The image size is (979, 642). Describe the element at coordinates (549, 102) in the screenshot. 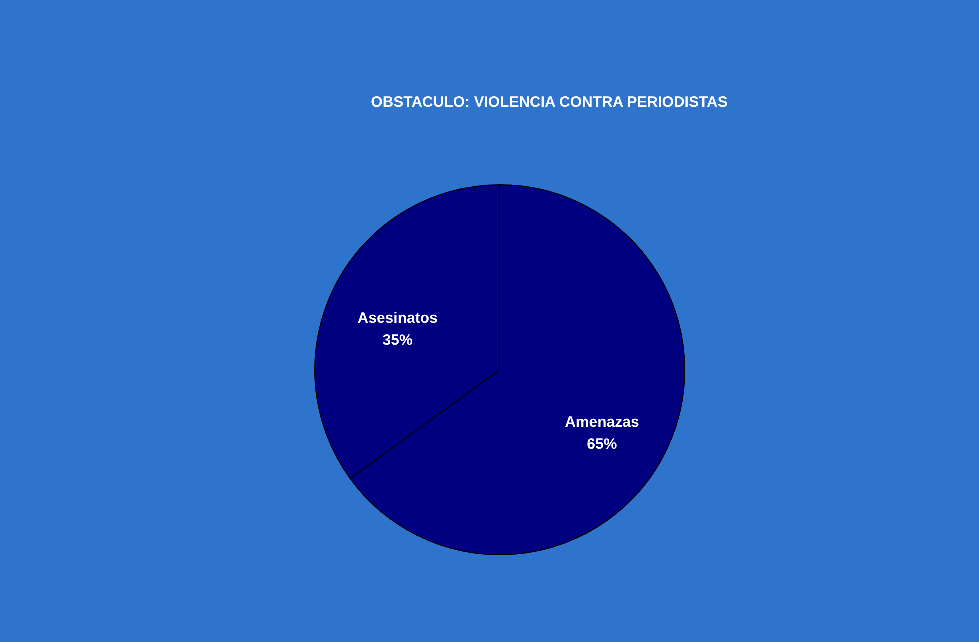

I see `chart-title: OBSTACULO: VIOLENCIA CONTRA PERIODISTAS` at that location.